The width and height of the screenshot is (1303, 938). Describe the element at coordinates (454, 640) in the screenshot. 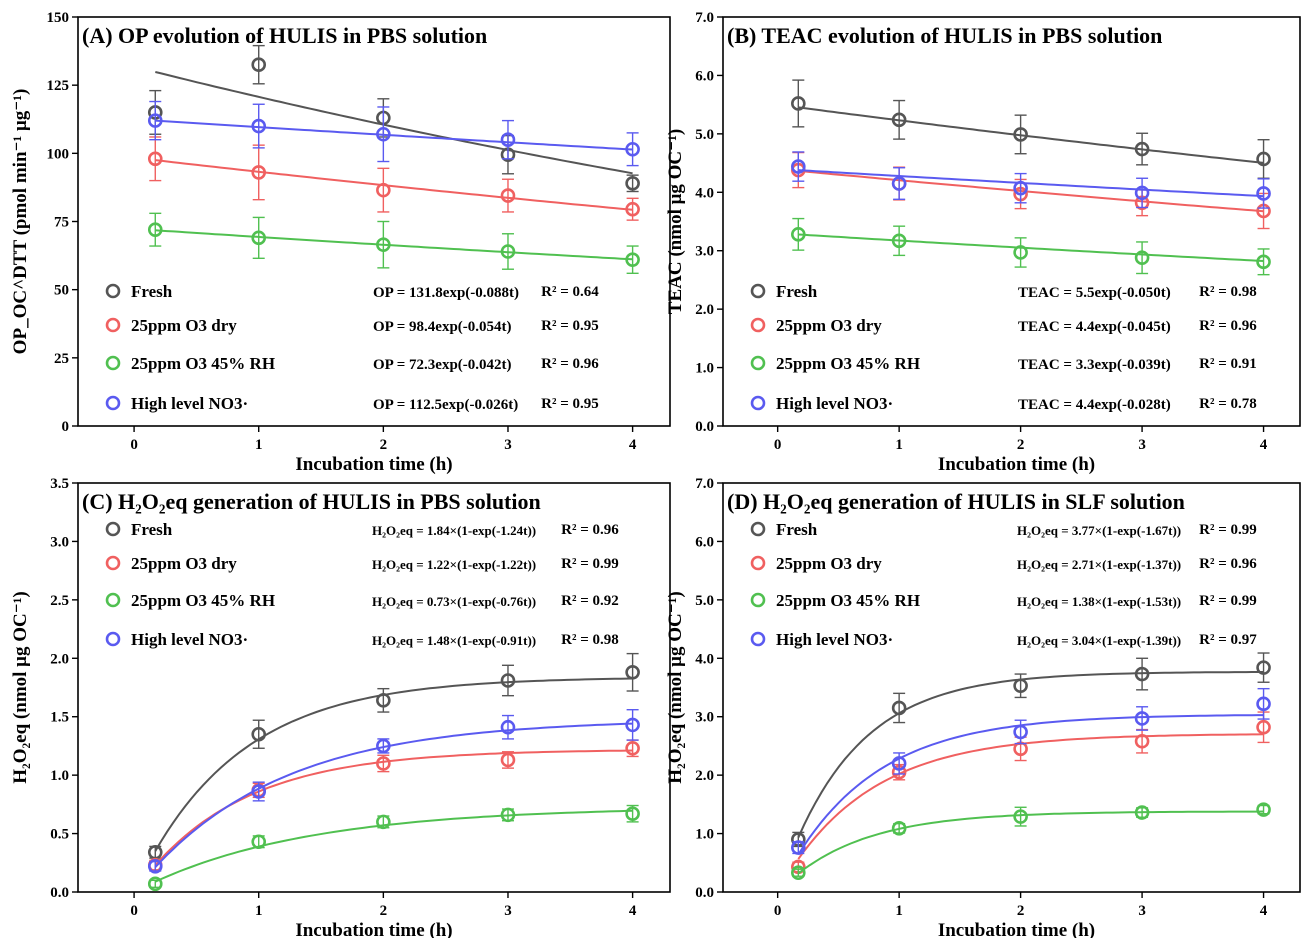

I see `fit-equation: H₂O₂eq = 1.48×(1-exp(-0.91t))` at that location.